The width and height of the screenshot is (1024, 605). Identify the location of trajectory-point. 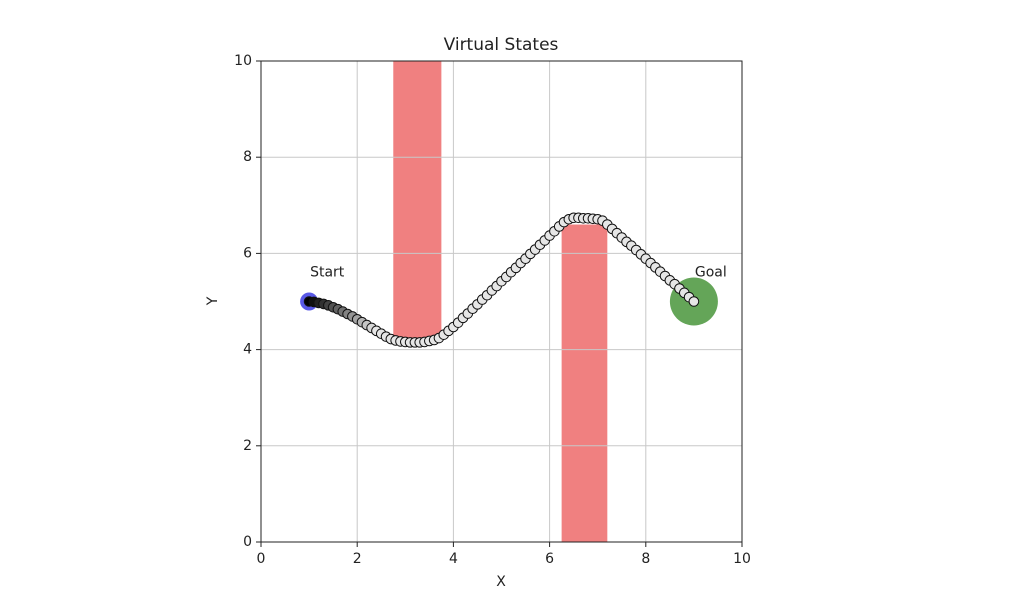
(694, 301).